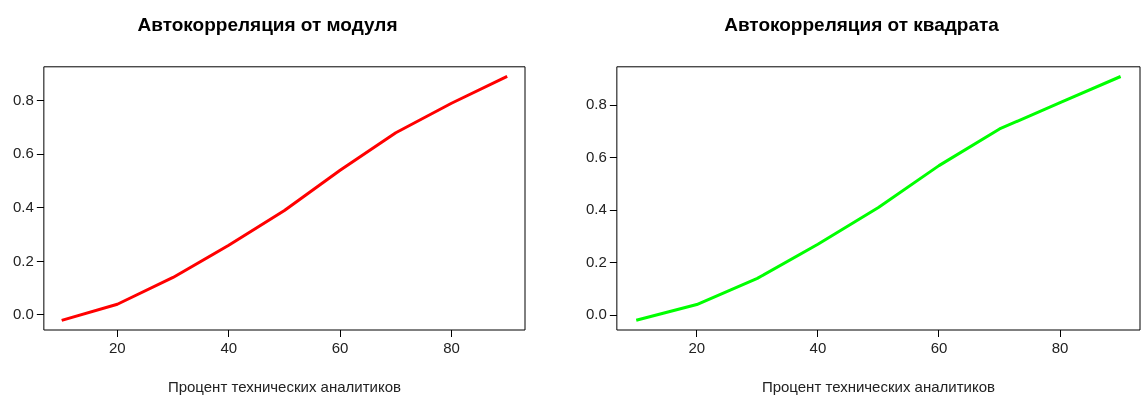 The image size is (1147, 403). I want to click on chart-title: Автокорреляция от модуля, so click(267, 24).